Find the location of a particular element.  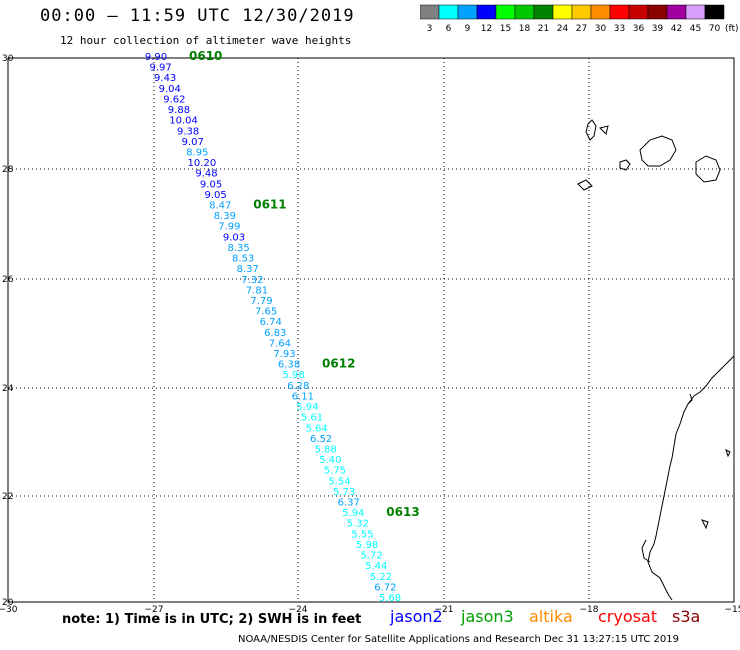

longitude-label: −30 is located at coordinates (9, 610).